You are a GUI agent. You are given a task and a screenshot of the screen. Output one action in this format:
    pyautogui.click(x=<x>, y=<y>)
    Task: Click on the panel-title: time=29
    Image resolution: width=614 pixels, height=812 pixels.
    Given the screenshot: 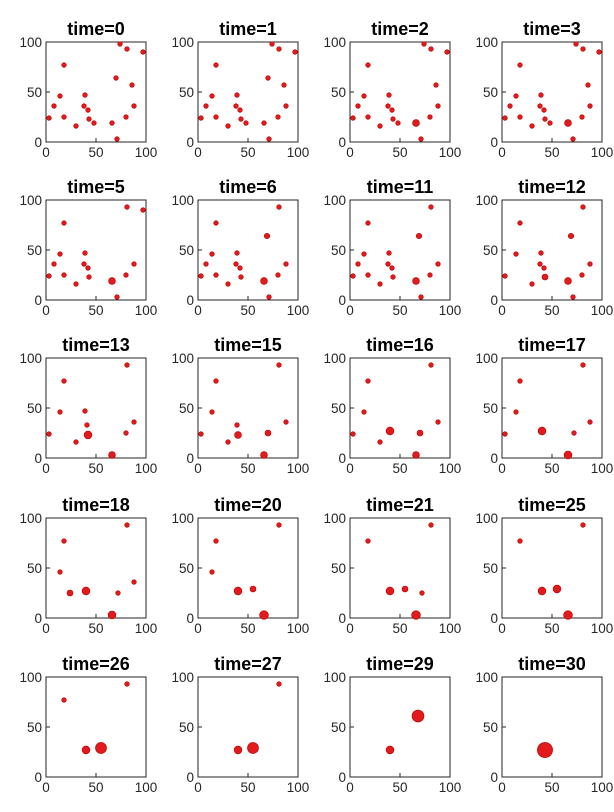 What is the action you would take?
    pyautogui.click(x=400, y=664)
    